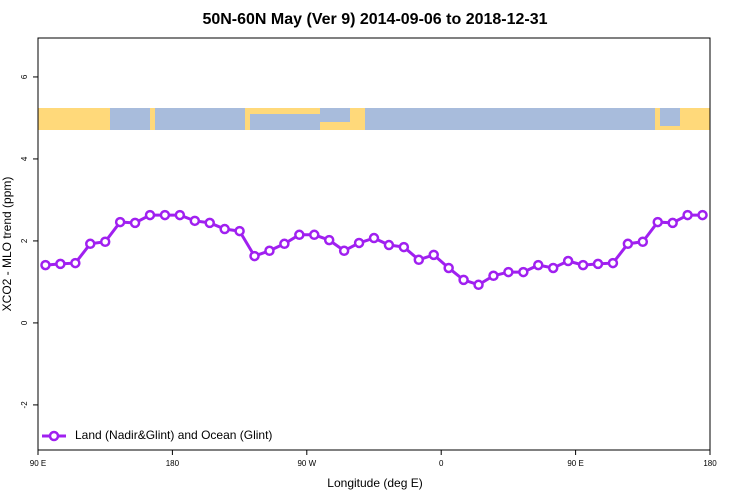 Image resolution: width=750 pixels, height=500 pixels. I want to click on y-tick-label: 2, so click(24, 240).